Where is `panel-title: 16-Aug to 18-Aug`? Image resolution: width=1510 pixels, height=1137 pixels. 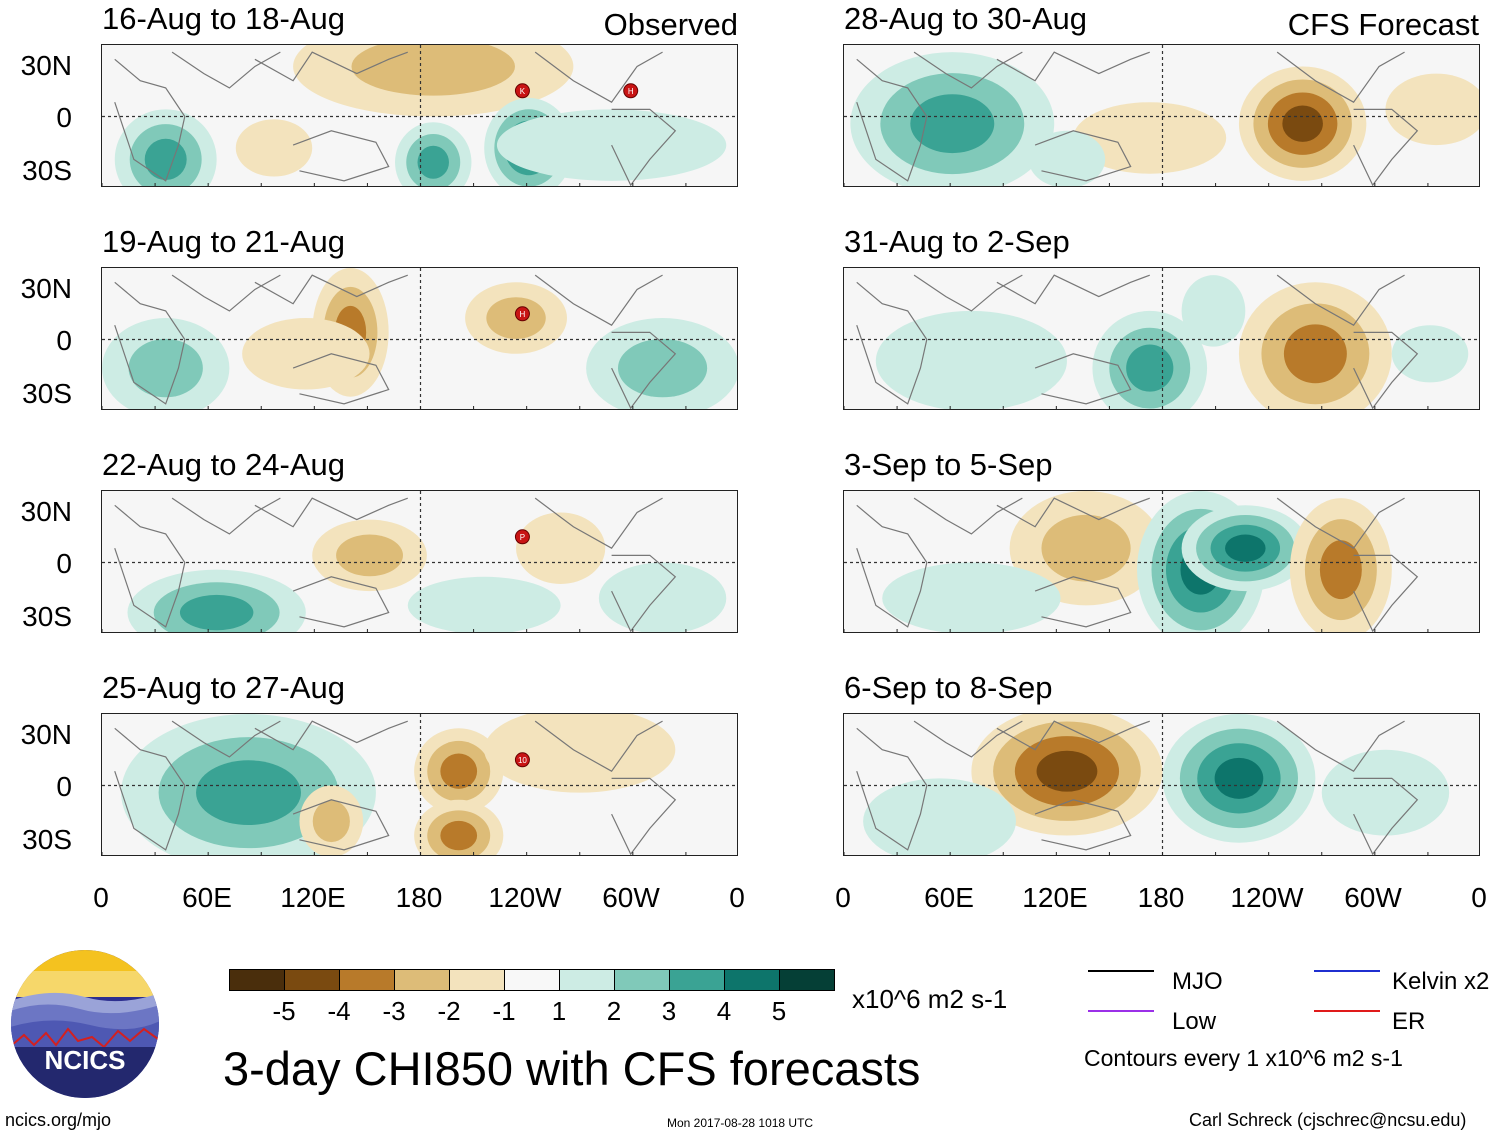
panel-title: 16-Aug to 18-Aug is located at coordinates (224, 18).